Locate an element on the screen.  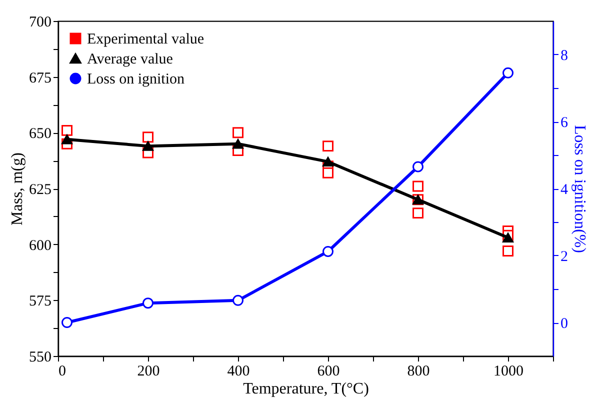
legend-label: Average value is located at coordinates (130, 60).